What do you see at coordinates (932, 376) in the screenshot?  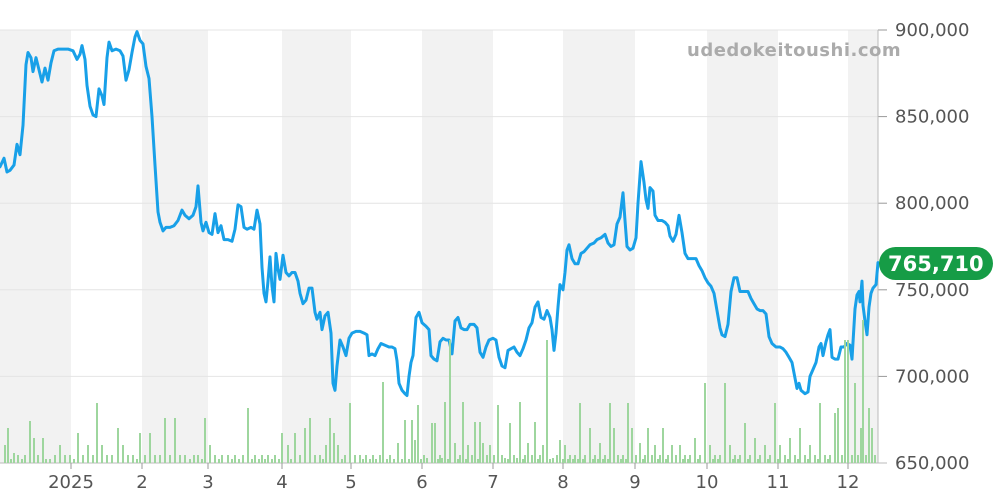 I see `svg-text: 700,000` at bounding box center [932, 376].